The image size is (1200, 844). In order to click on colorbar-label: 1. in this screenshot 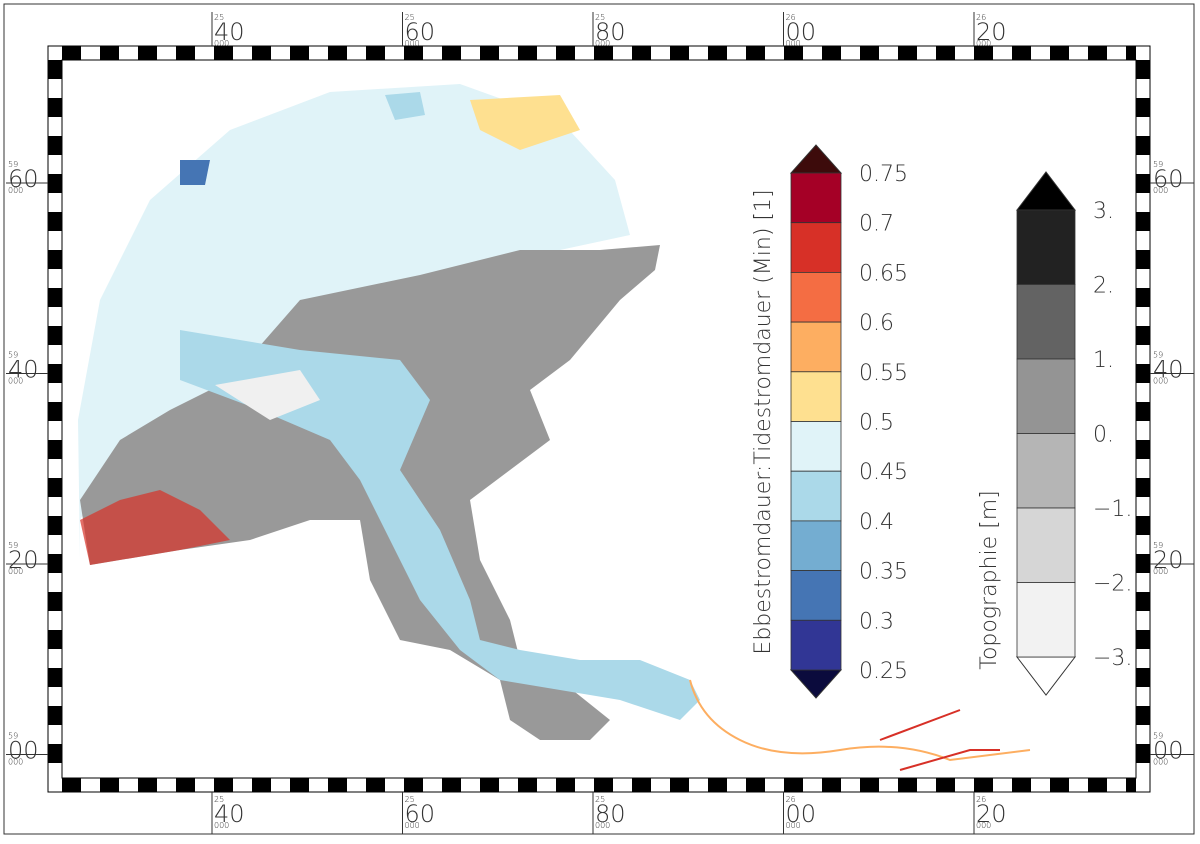, I will do `click(1103, 360)`.